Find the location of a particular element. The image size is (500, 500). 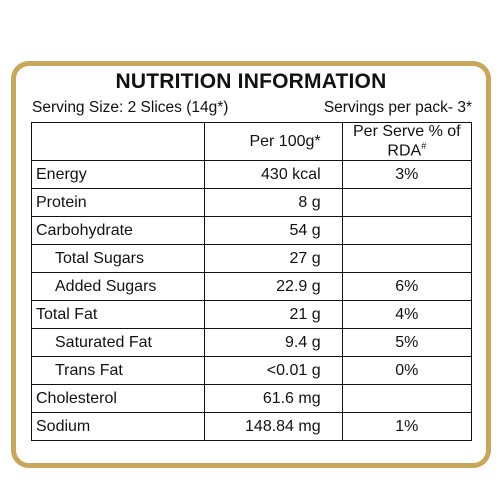

table-row-cholesterol: Cholesterol 61.6 mg is located at coordinates (251, 399).